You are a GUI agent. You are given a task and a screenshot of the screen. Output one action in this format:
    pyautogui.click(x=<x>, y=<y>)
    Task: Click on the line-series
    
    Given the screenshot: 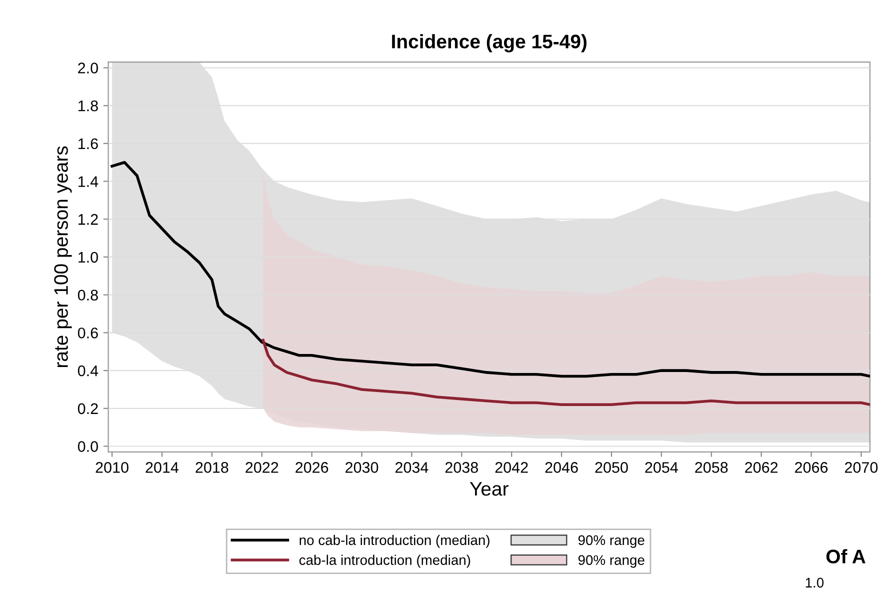 What is the action you would take?
    pyautogui.click(x=566, y=372)
    